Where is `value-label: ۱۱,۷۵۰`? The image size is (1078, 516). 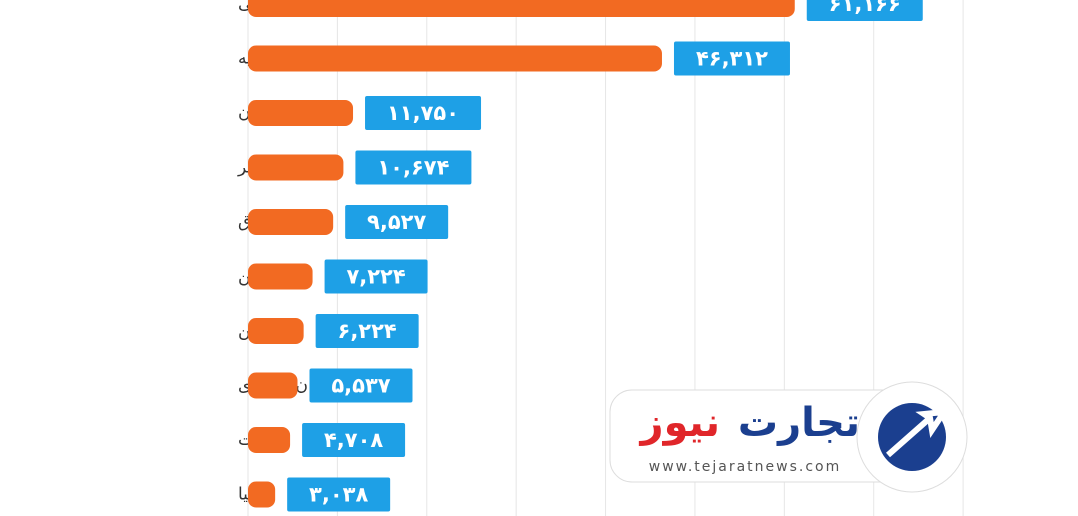 value-label: ۱۱,۷۵۰ is located at coordinates (423, 113).